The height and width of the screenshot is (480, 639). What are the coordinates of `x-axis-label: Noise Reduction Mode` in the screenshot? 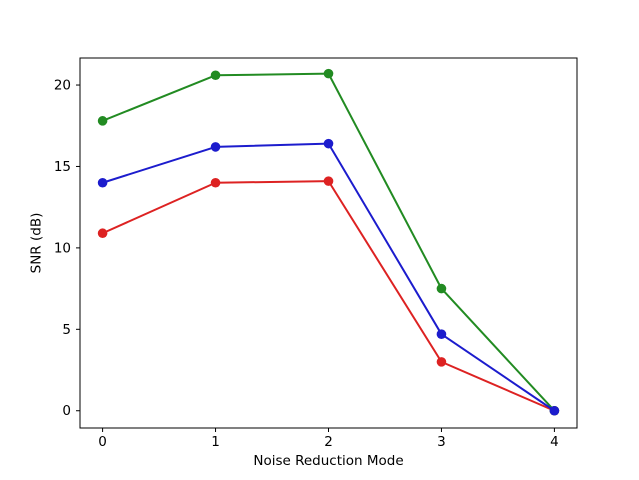 It's located at (328, 461).